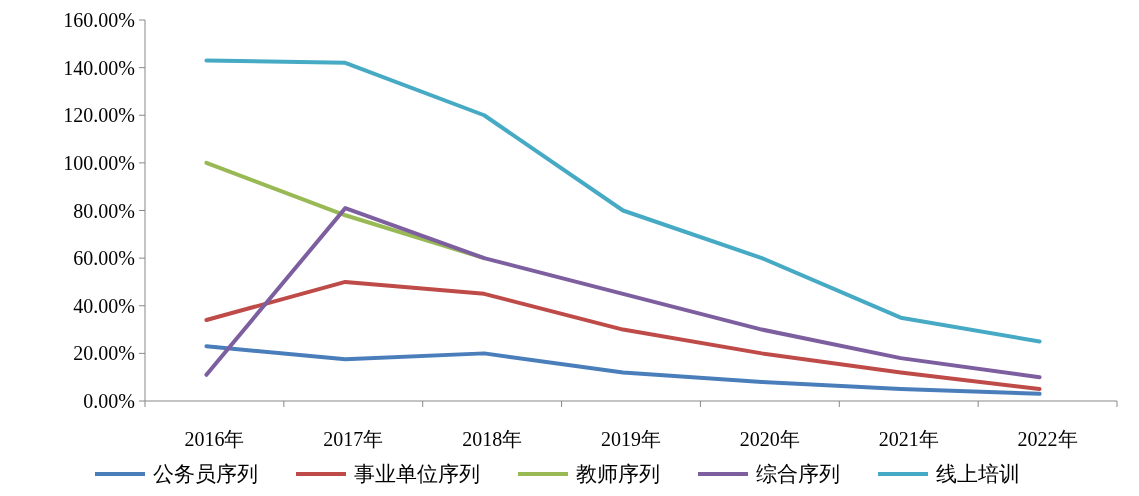  What do you see at coordinates (99, 115) in the screenshot?
I see `y-tick-label: 120.00%` at bounding box center [99, 115].